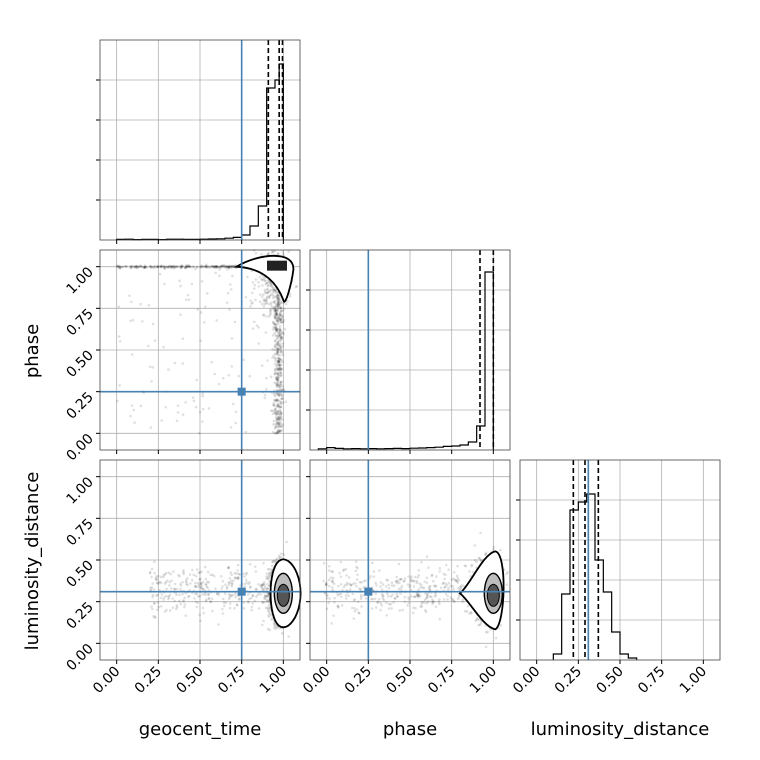  I want to click on ylabel-luminosity-distance: luminosity_distance, so click(32, 561).